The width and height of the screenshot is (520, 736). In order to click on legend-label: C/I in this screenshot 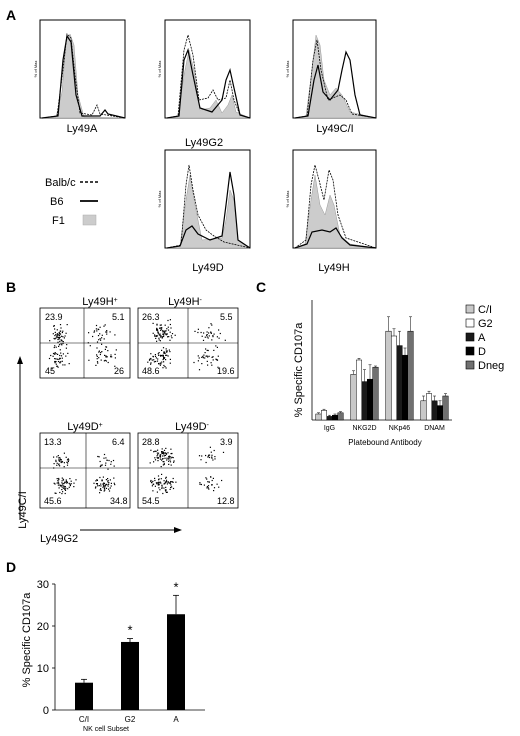, I will do `click(485, 310)`.